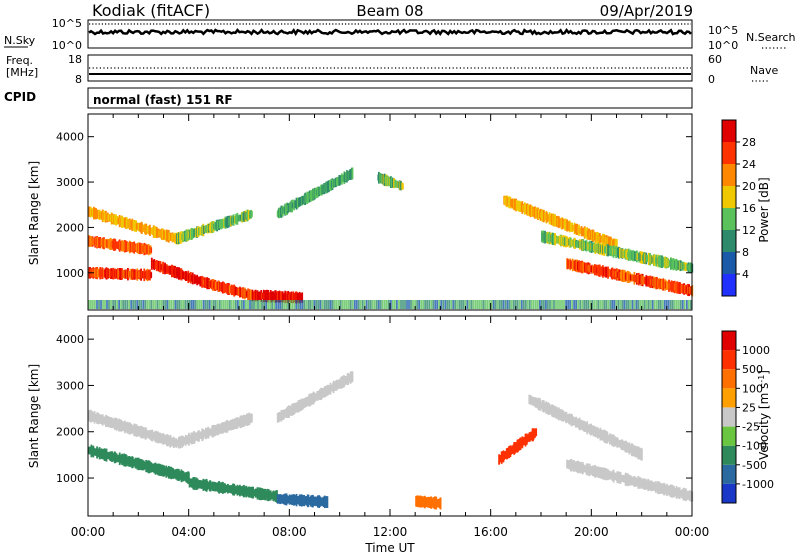  Describe the element at coordinates (764, 70) in the screenshot. I see `nave-label: Nave` at that location.